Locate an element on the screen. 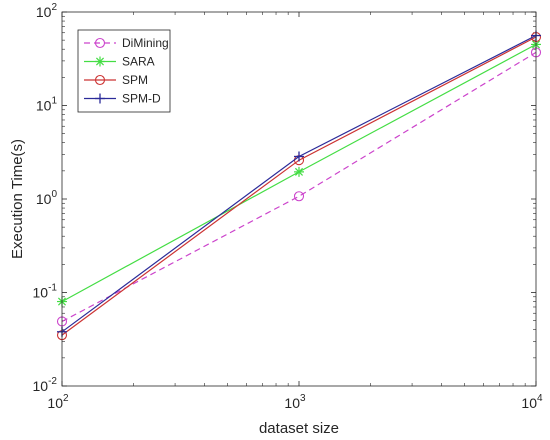 This screenshot has width=550, height=440. y-tick-label: 10⁻¹ is located at coordinates (45, 292).